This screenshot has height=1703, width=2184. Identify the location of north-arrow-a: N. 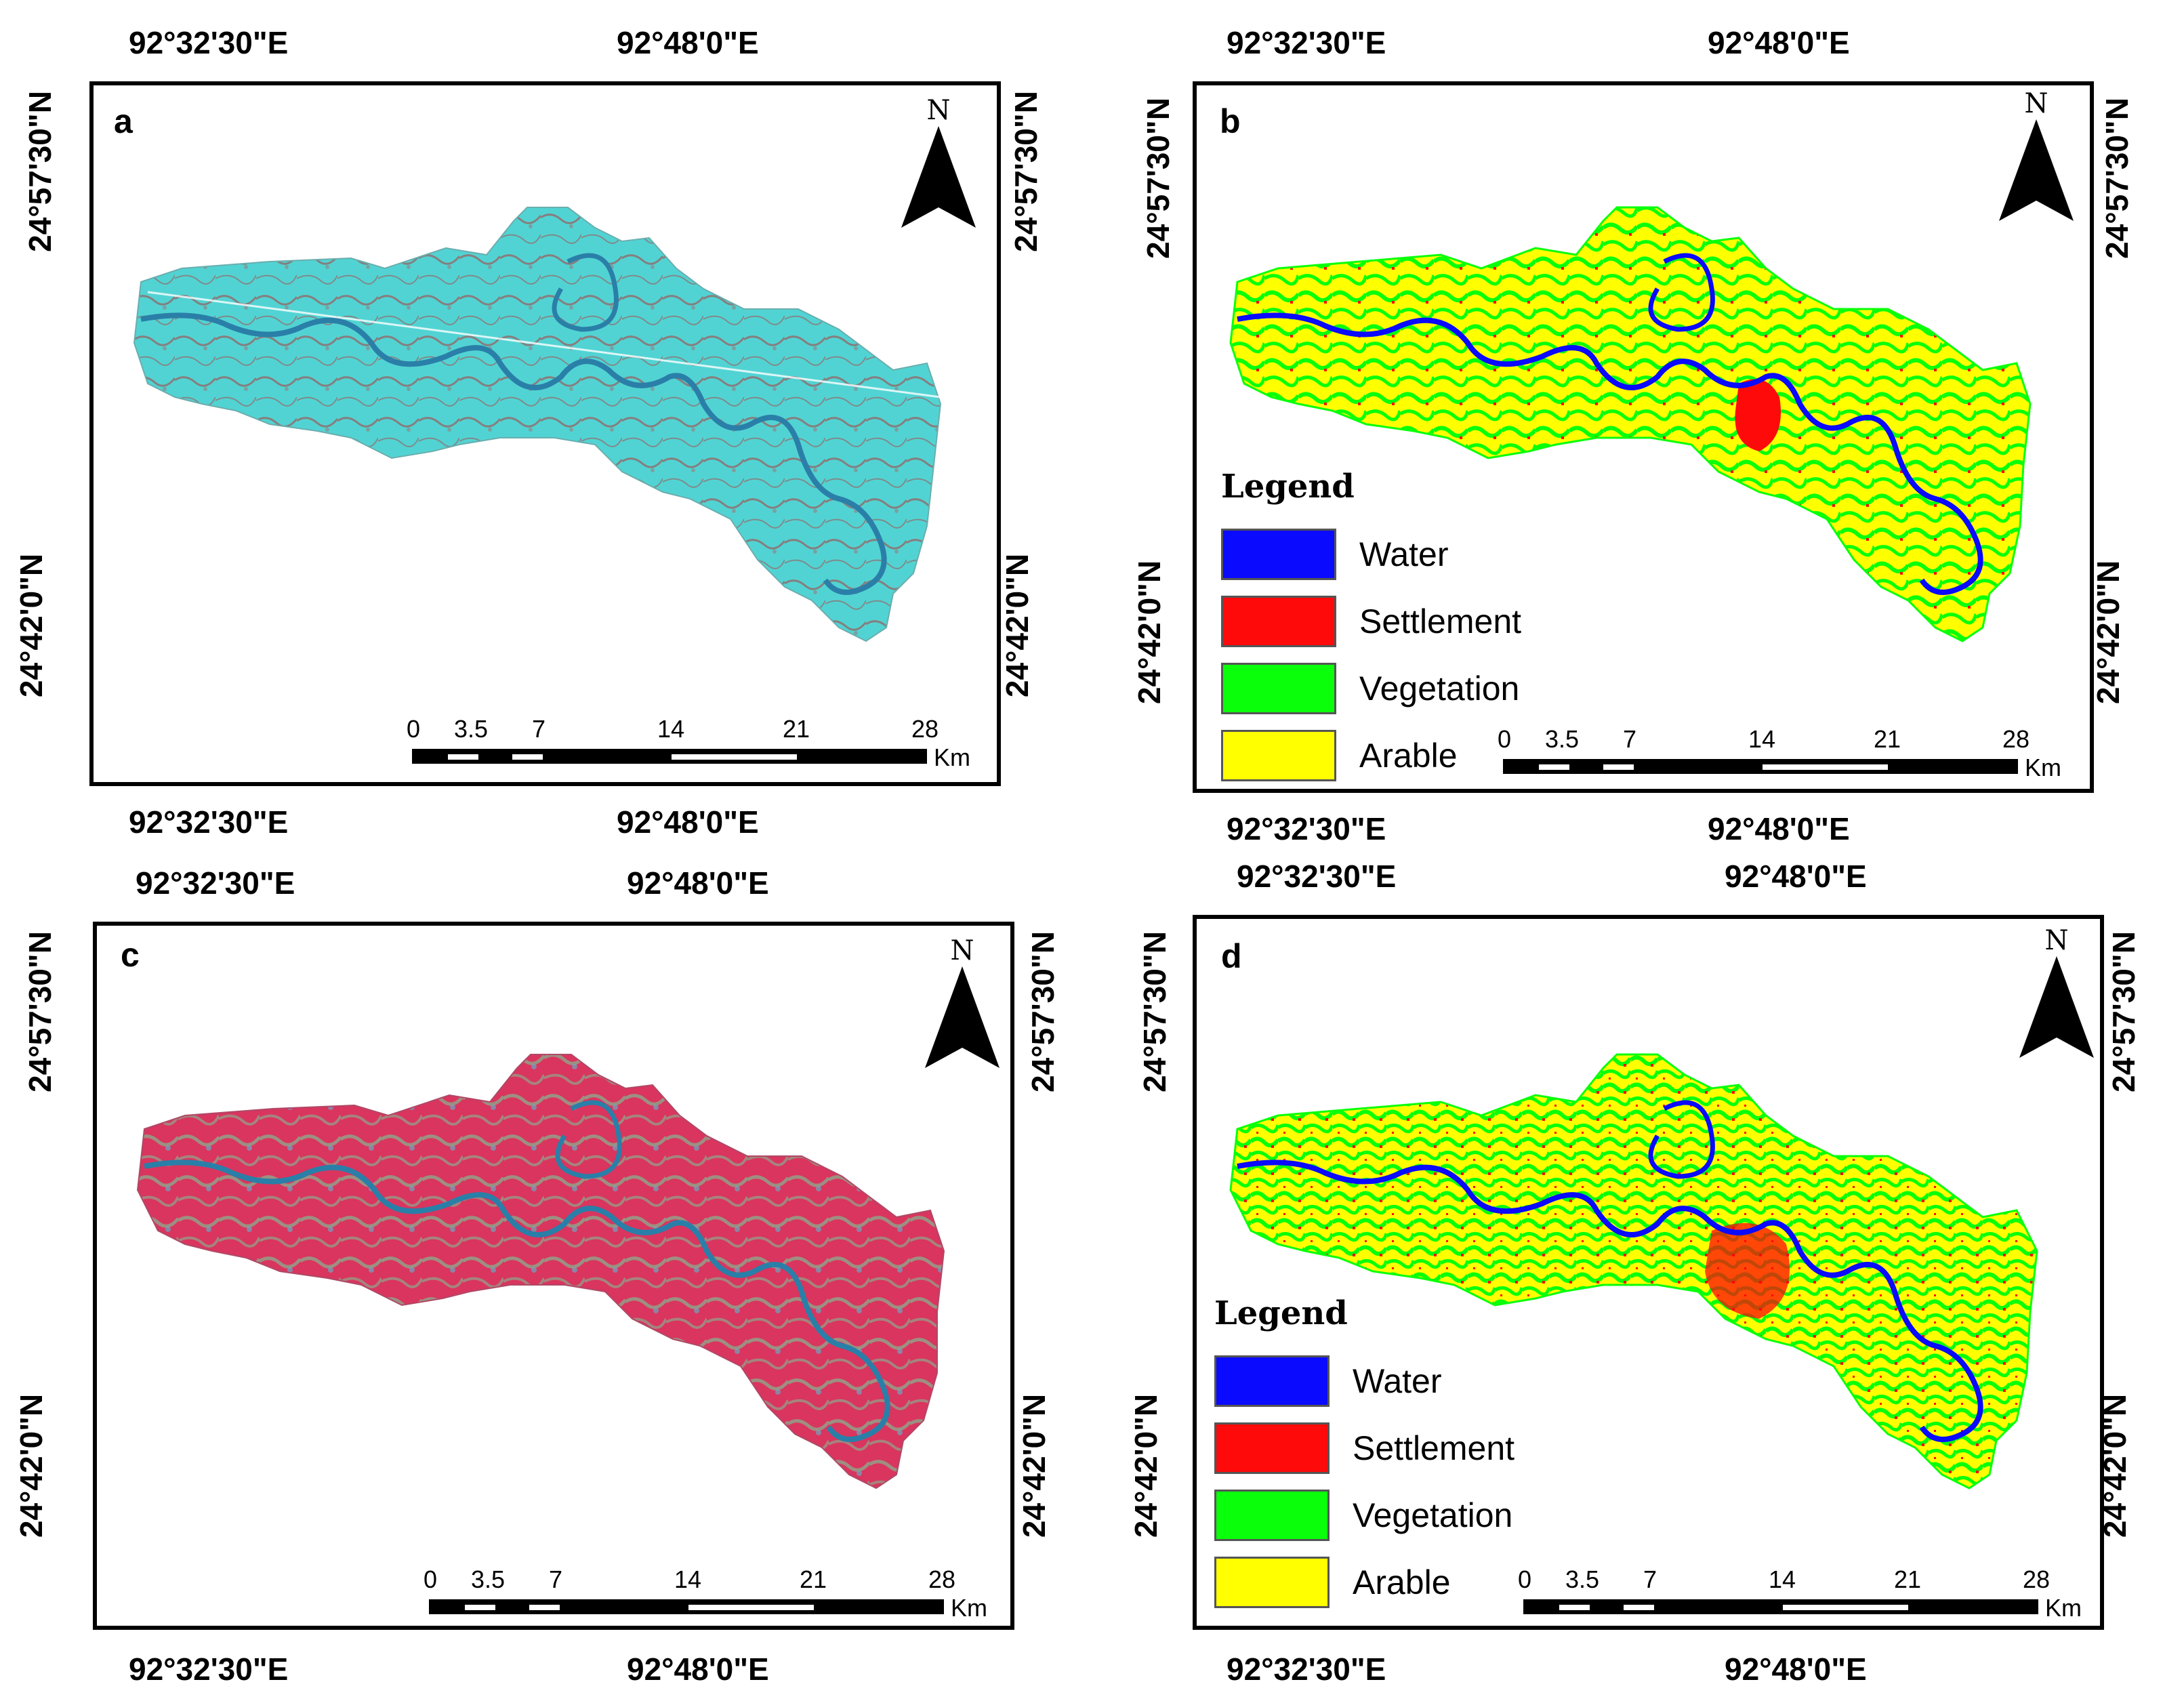
(939, 163).